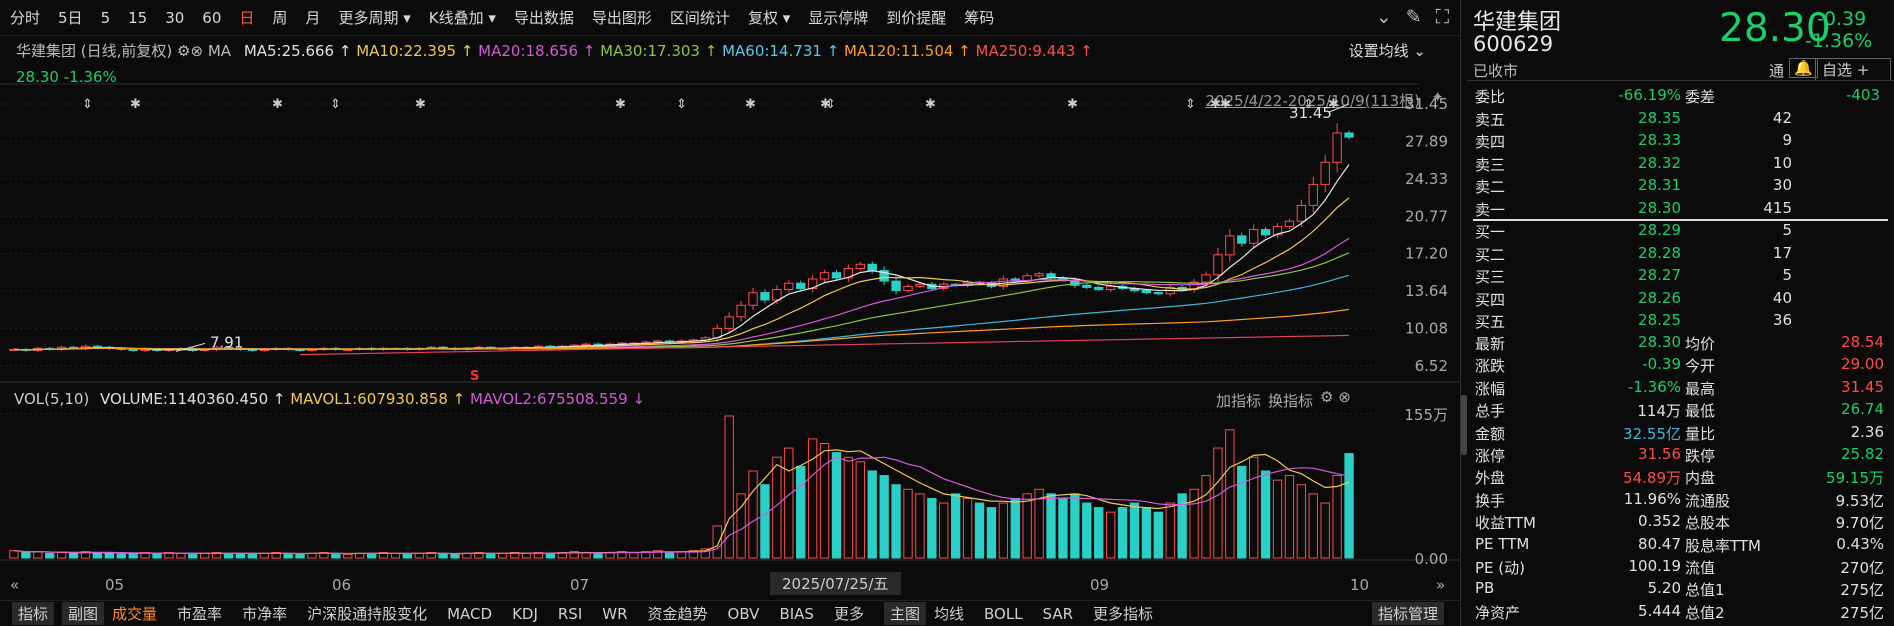 This screenshot has height=626, width=1894. Describe the element at coordinates (33, 613) in the screenshot. I see `indicator-tab: 指标` at that location.